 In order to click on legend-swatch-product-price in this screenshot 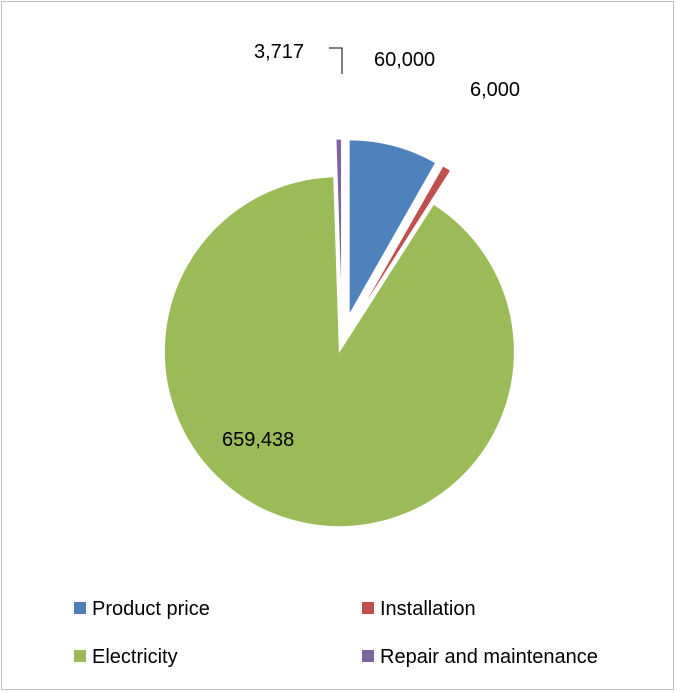, I will do `click(80, 608)`.